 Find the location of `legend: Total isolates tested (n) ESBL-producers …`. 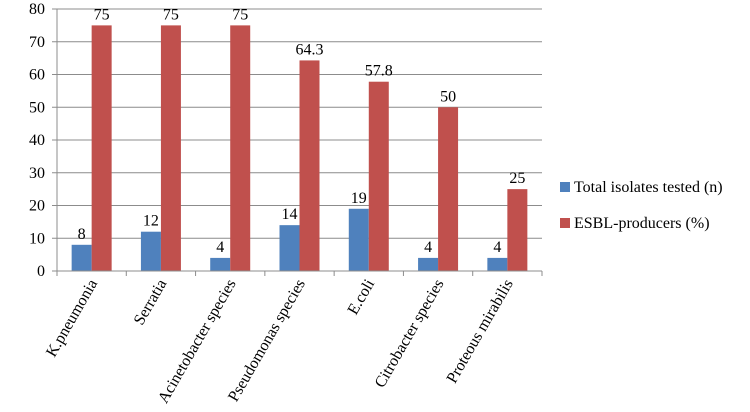

legend: Total isolates tested (n) ESBL-producers … is located at coordinates (641, 205).